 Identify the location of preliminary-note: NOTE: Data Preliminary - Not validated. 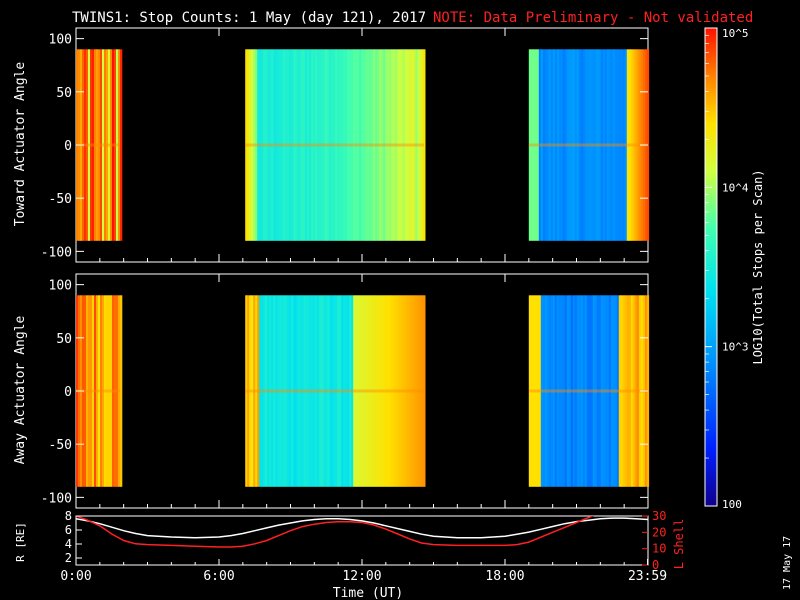
(593, 18).